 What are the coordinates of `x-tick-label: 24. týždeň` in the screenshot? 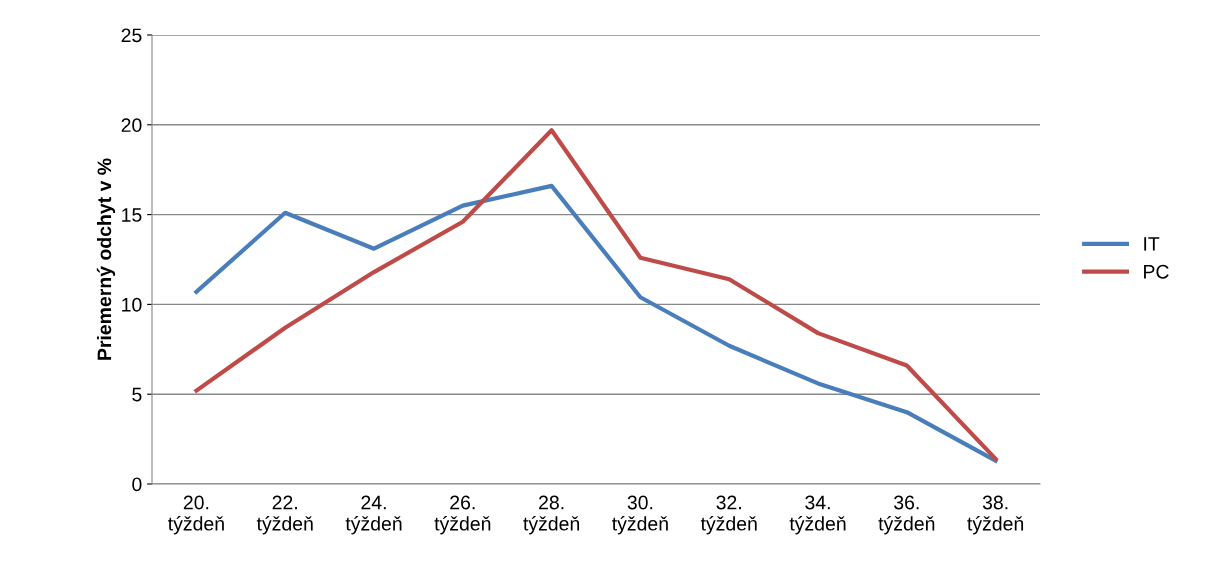 It's located at (373, 515).